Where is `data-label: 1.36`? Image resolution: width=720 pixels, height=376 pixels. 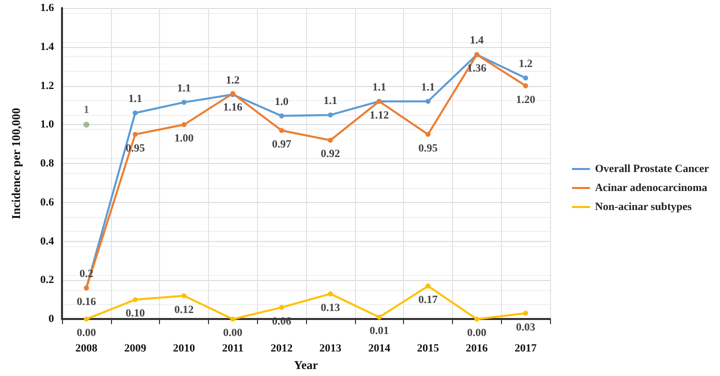
data-label: 1.36 is located at coordinates (477, 68).